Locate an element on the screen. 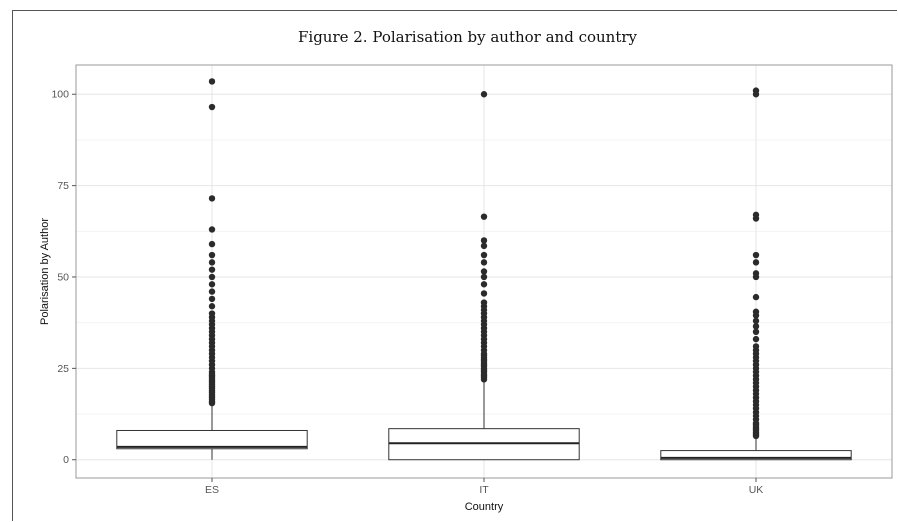 The image size is (898, 522). y-axis-ticks: 0 25 50 75 100 is located at coordinates (63, 277).